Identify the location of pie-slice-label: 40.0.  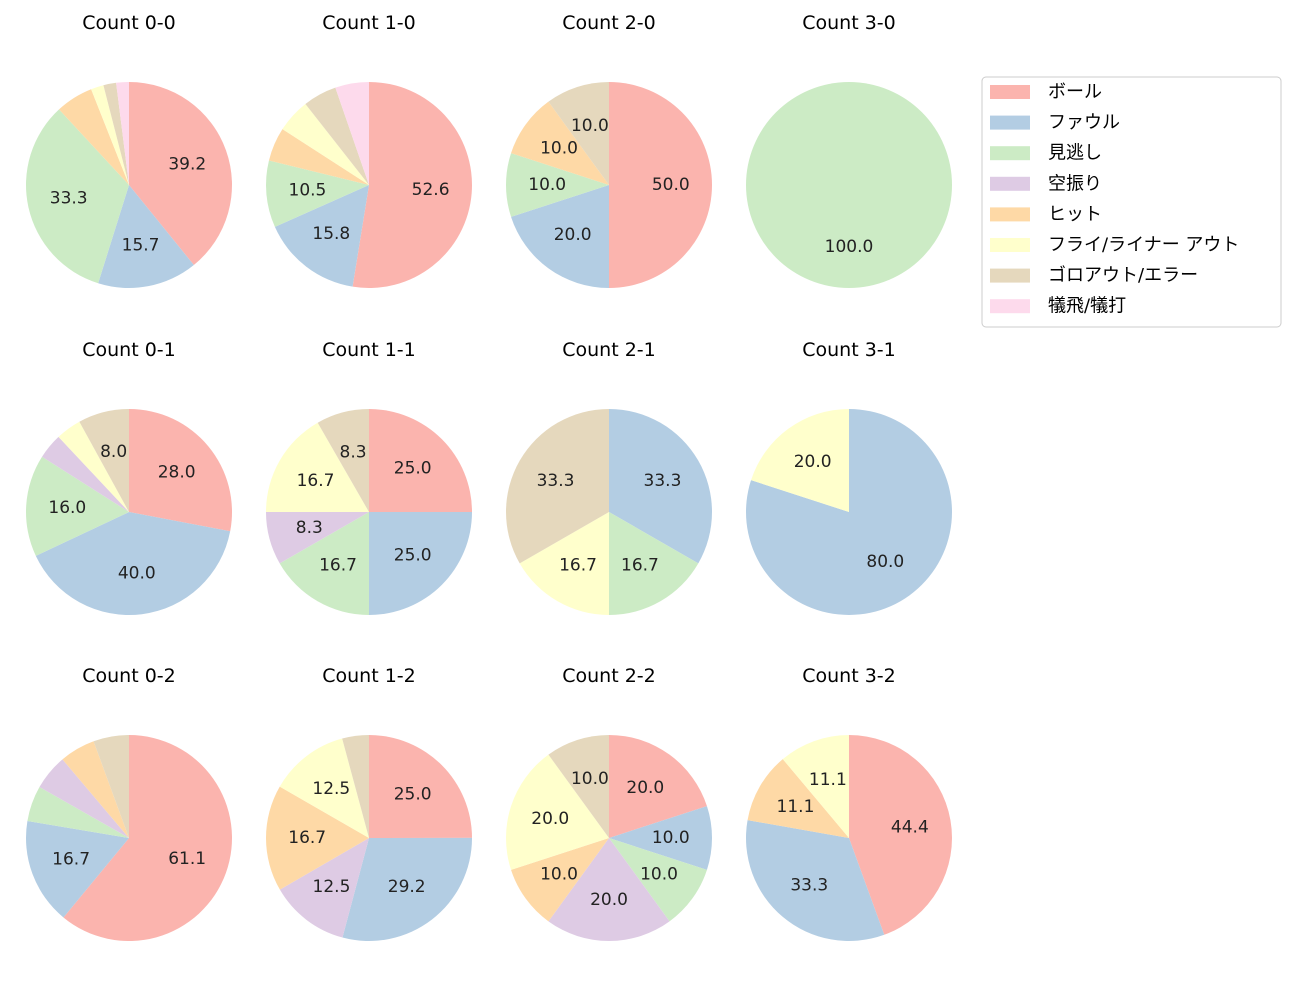
(137, 573).